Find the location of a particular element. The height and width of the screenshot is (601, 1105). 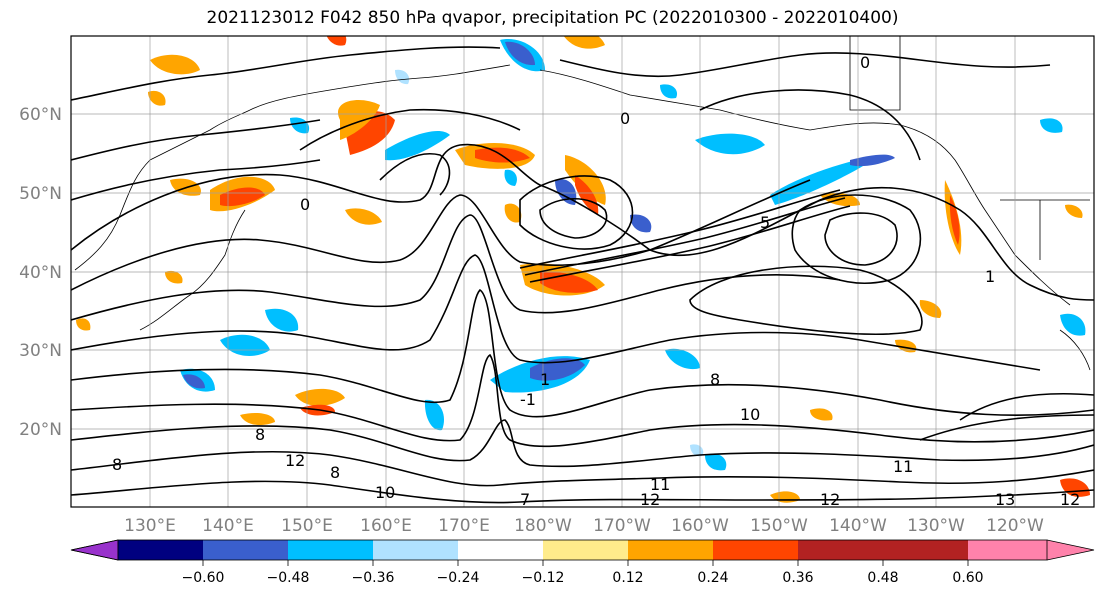

contour-label: 13 is located at coordinates (1005, 499).